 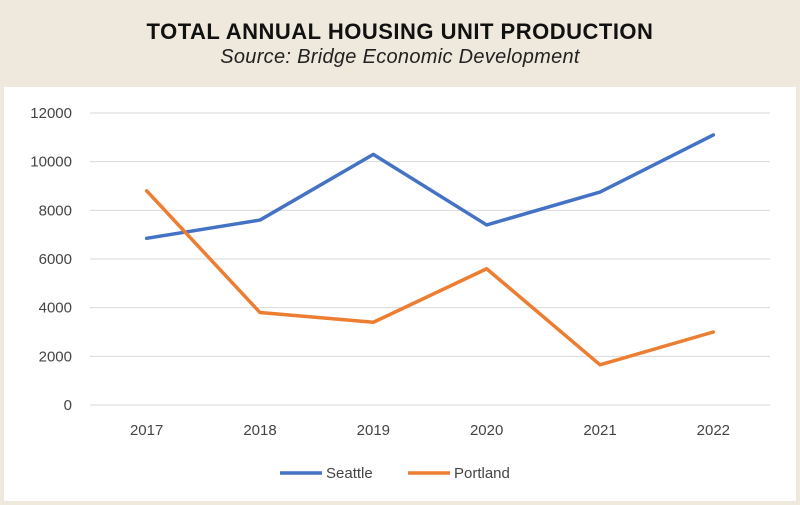 I want to click on y-tick-label: 0, so click(x=68, y=405).